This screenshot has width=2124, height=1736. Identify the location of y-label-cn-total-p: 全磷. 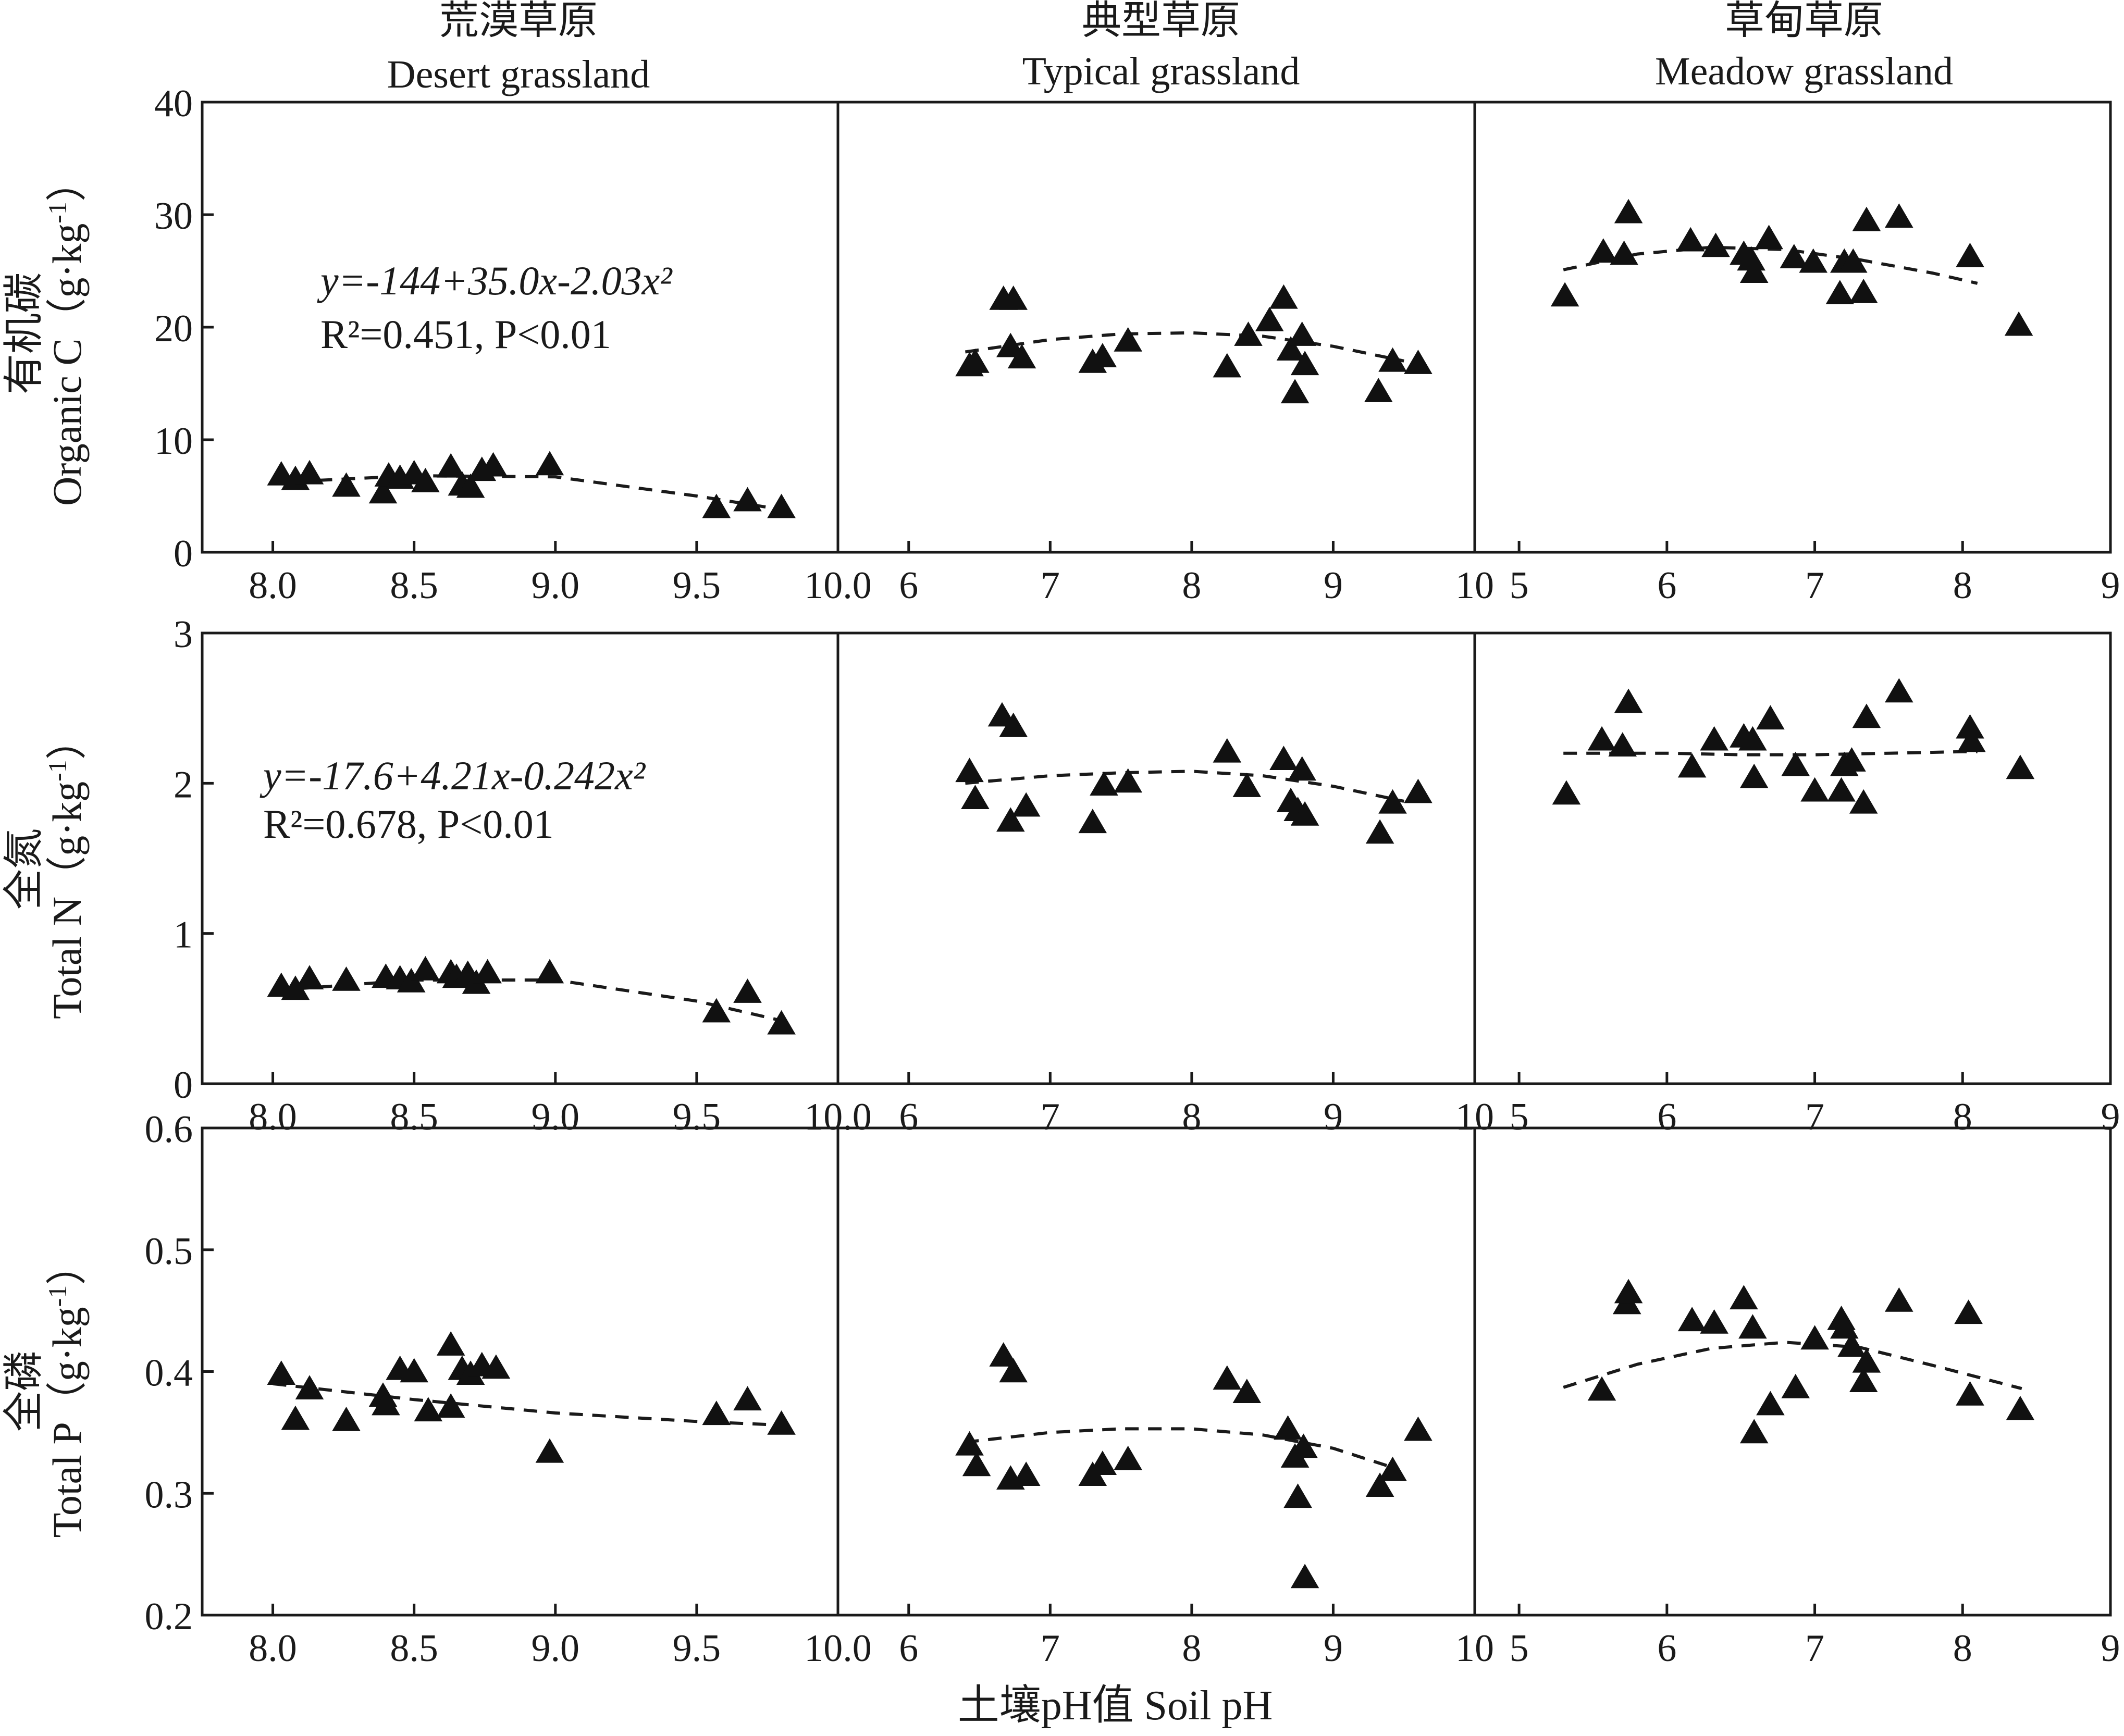
(23, 1391).